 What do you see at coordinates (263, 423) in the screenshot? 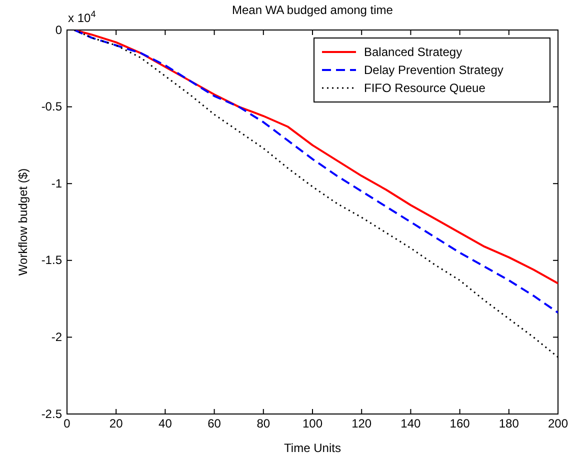
I see `x-tick-label: 80` at bounding box center [263, 423].